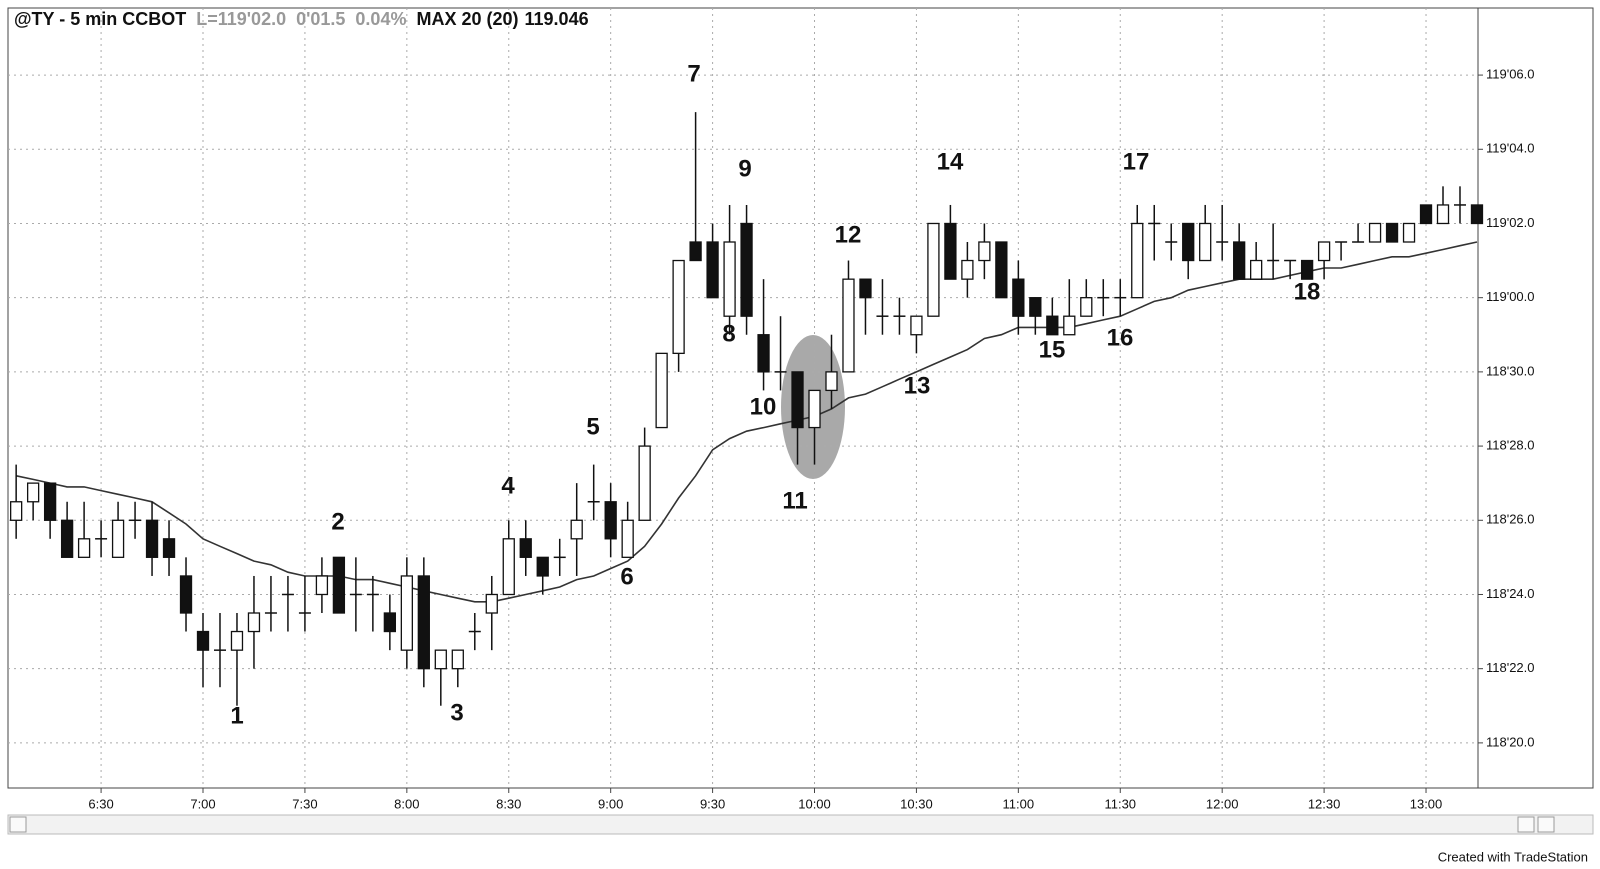  What do you see at coordinates (456, 712) in the screenshot?
I see `annotation: 3` at bounding box center [456, 712].